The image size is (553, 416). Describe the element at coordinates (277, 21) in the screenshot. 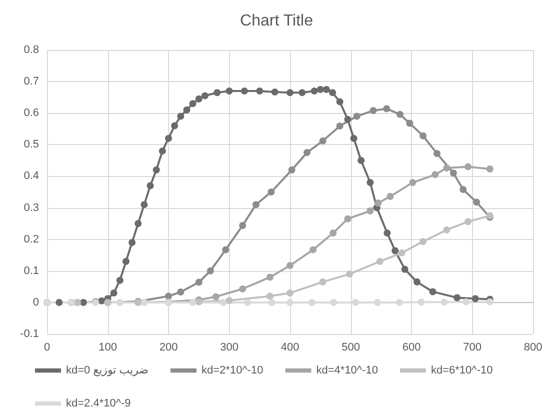

I see `chart-title: Chart Title` at that location.